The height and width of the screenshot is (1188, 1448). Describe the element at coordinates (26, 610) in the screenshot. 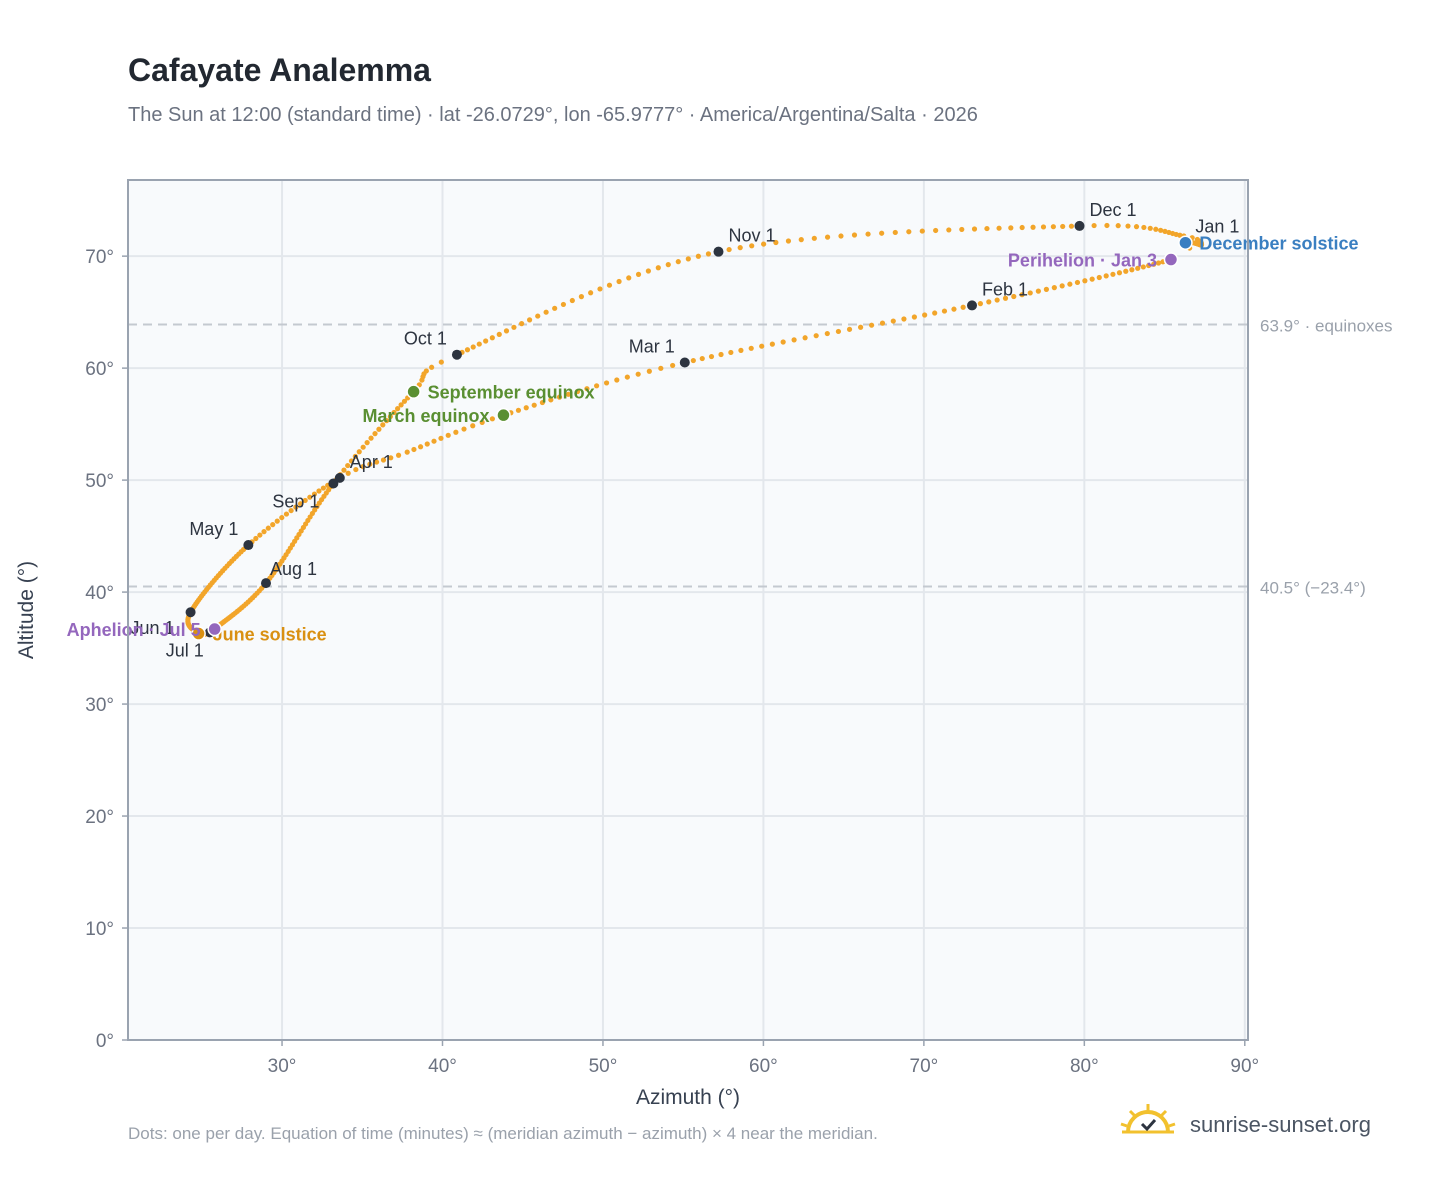

I see `y-axis-label: Altitude (°)` at that location.